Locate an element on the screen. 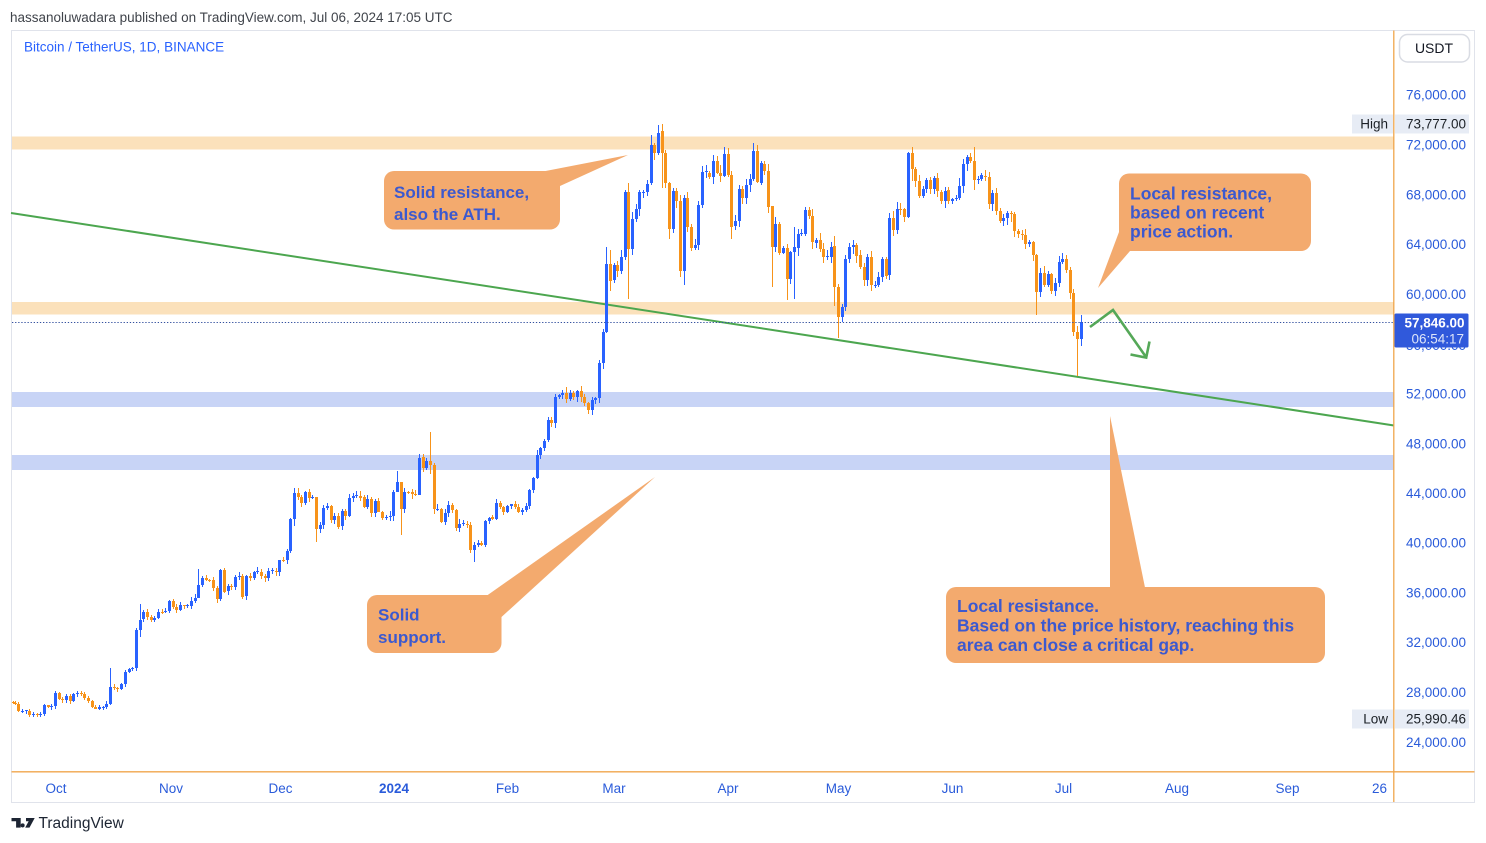 The height and width of the screenshot is (843, 1486). svg-text: 73,777.00 is located at coordinates (1436, 124).